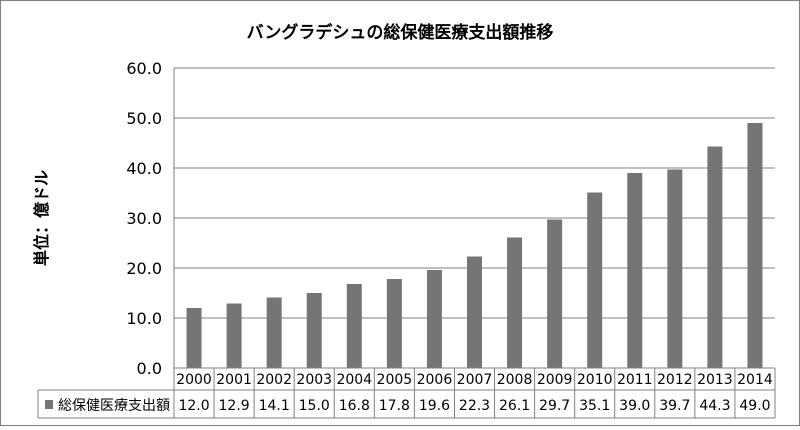 This screenshot has height=430, width=800. What do you see at coordinates (49, 404) in the screenshot?
I see `legend-swatch` at bounding box center [49, 404].